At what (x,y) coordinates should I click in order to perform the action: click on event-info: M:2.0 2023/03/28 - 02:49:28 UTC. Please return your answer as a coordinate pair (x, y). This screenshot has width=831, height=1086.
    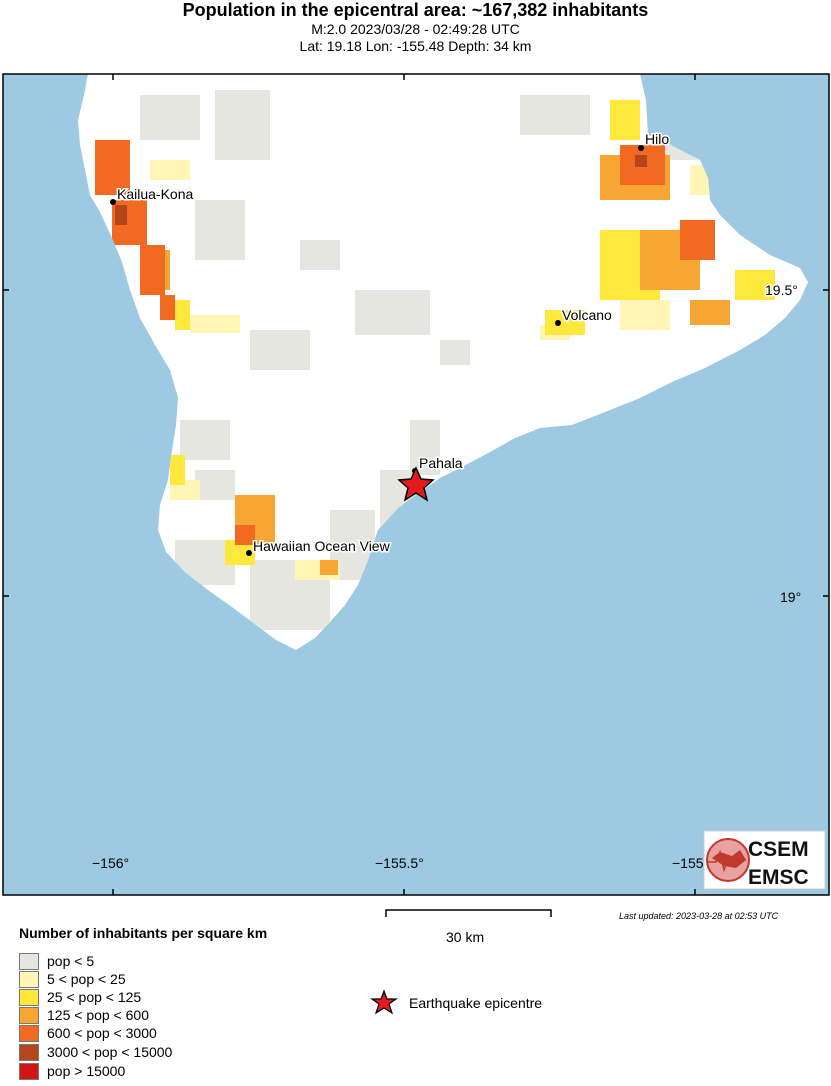
    Looking at the image, I should click on (415, 29).